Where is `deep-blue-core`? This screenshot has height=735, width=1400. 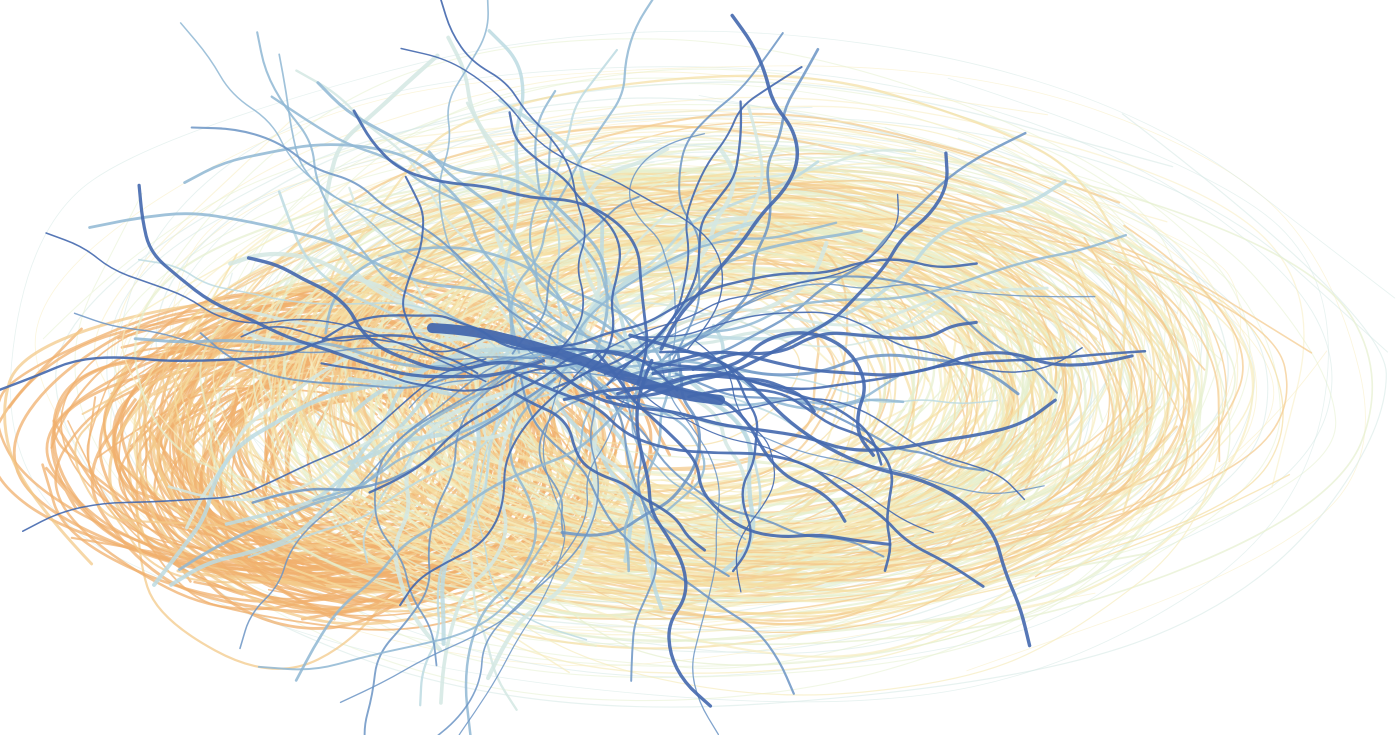 deep-blue-core is located at coordinates (576, 364).